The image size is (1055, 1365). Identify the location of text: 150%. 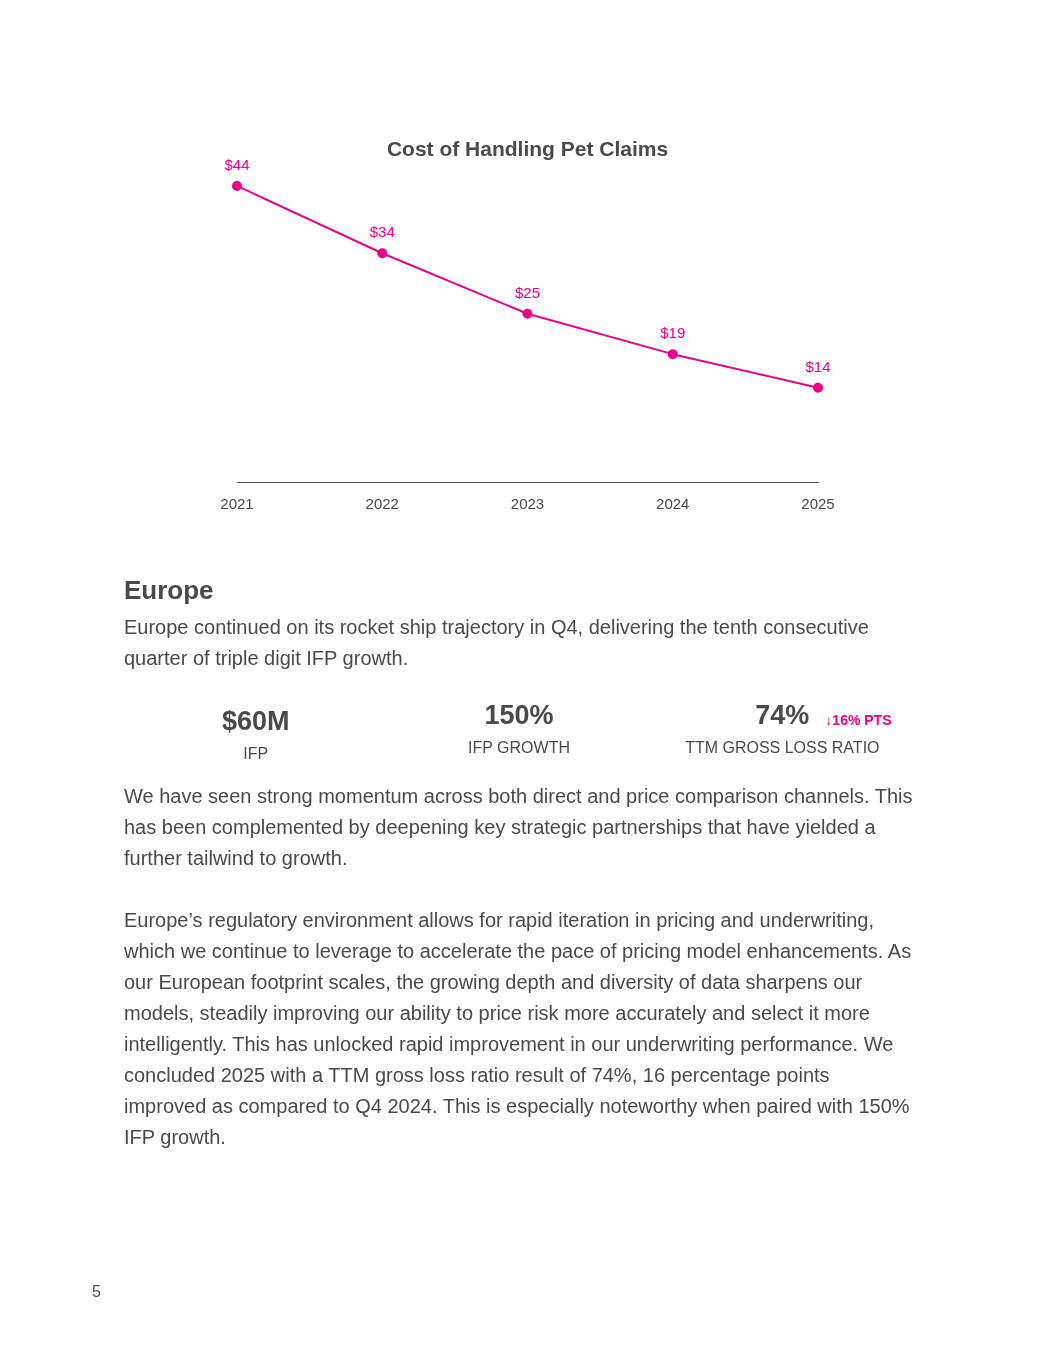
(519, 715).